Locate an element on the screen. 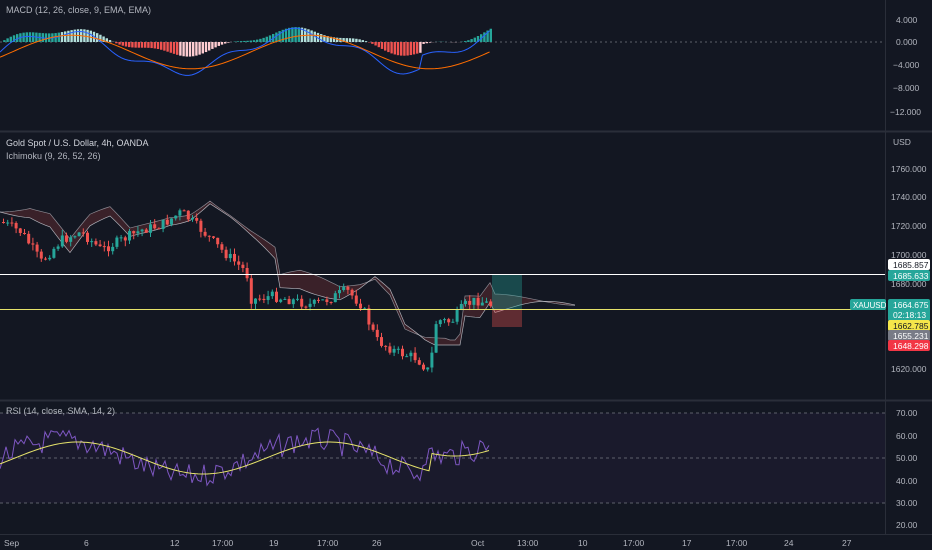 This screenshot has width=932, height=550. long-position-stop-zone is located at coordinates (507, 318).